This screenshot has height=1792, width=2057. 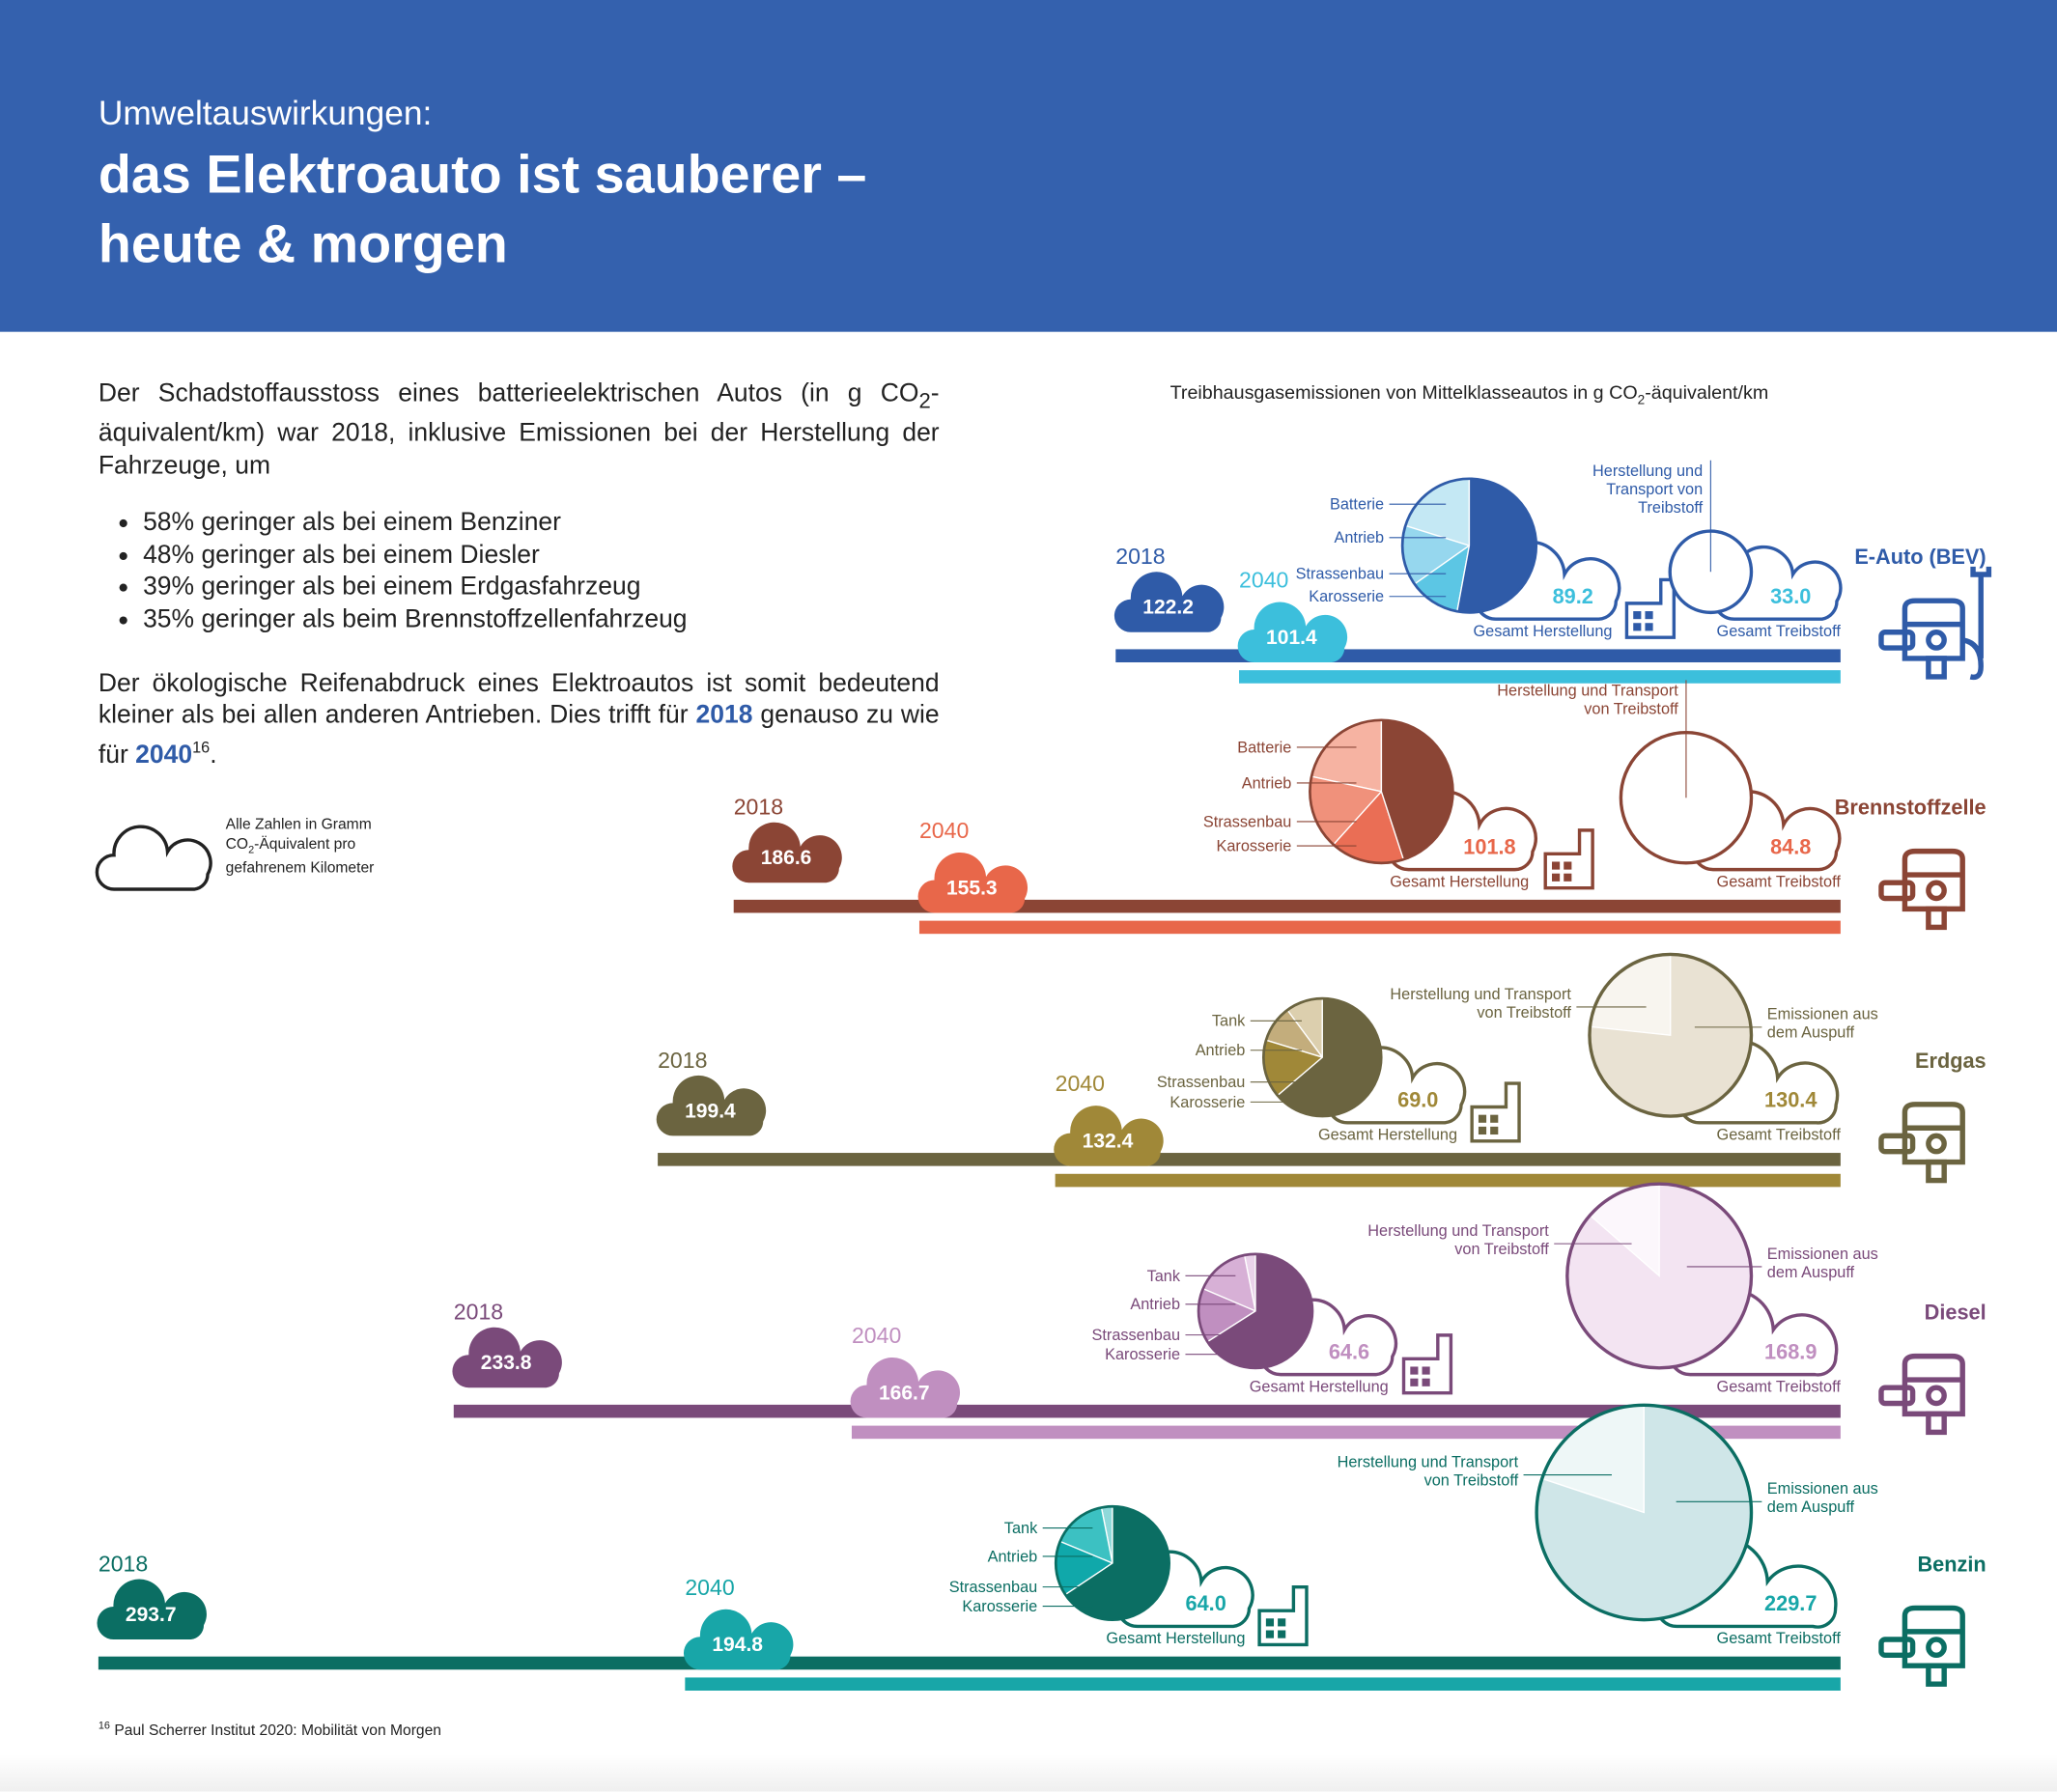 I want to click on note-text: -Äquivalent pro, so click(x=305, y=844).